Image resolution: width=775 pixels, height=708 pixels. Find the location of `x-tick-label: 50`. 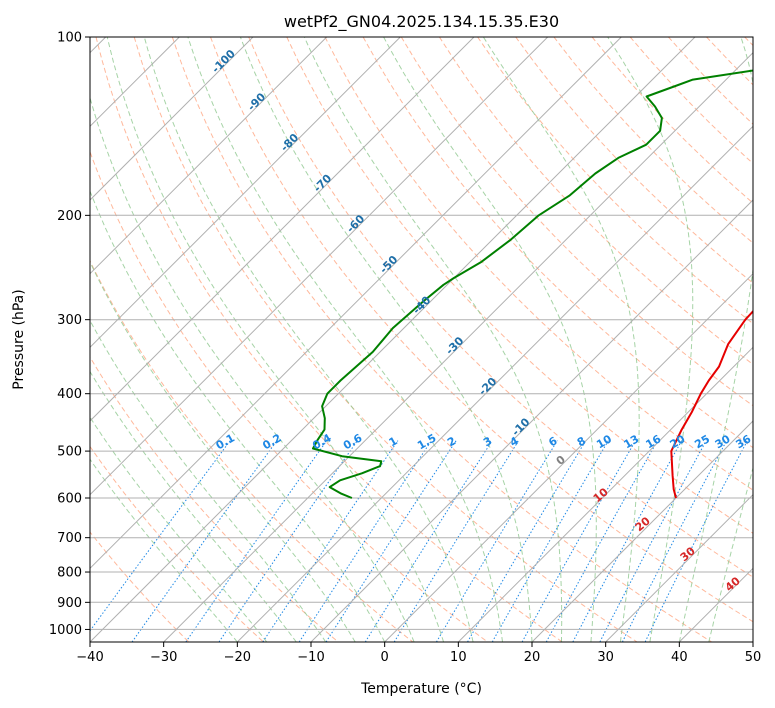

x-tick-label: 50 is located at coordinates (753, 657).